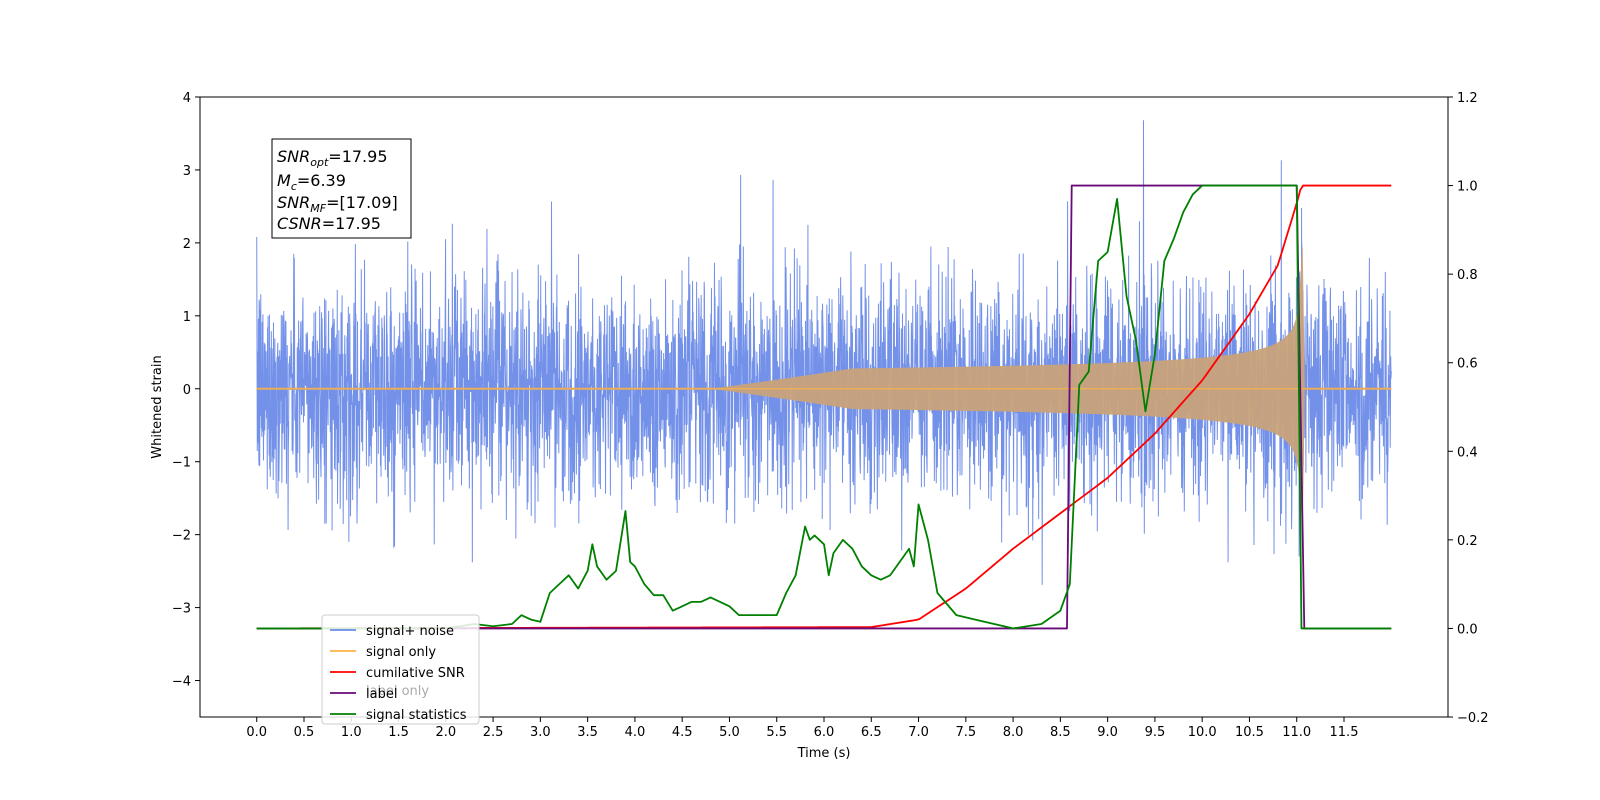 This screenshot has width=1600, height=800. What do you see at coordinates (729, 732) in the screenshot?
I see `x-tick-label: 5.0` at bounding box center [729, 732].